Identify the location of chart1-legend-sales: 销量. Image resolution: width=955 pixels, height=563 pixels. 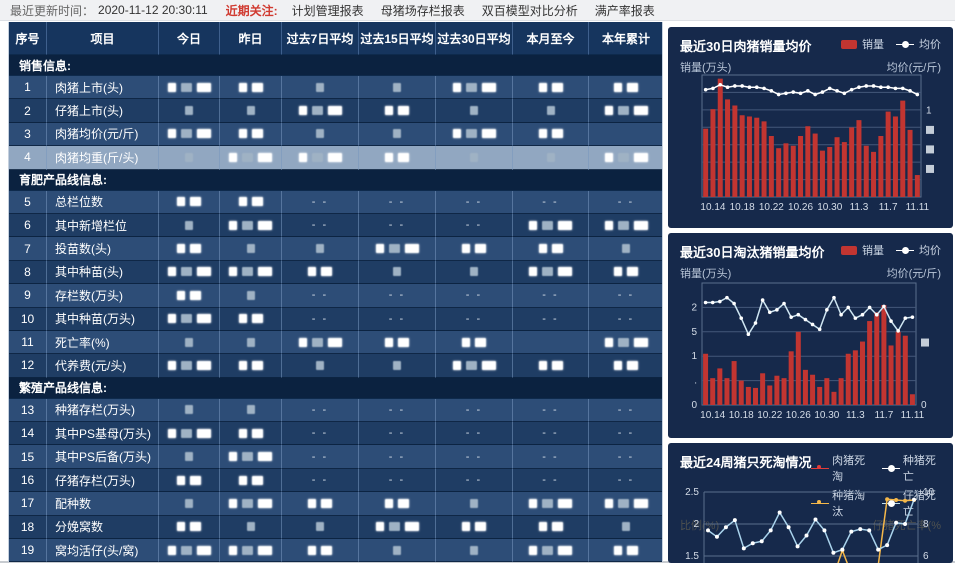
(862, 44).